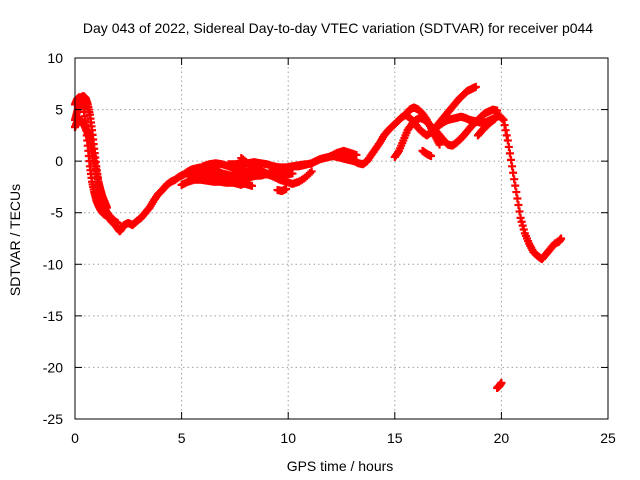 The height and width of the screenshot is (480, 640). I want to click on x-tick-label: 0, so click(75, 438).